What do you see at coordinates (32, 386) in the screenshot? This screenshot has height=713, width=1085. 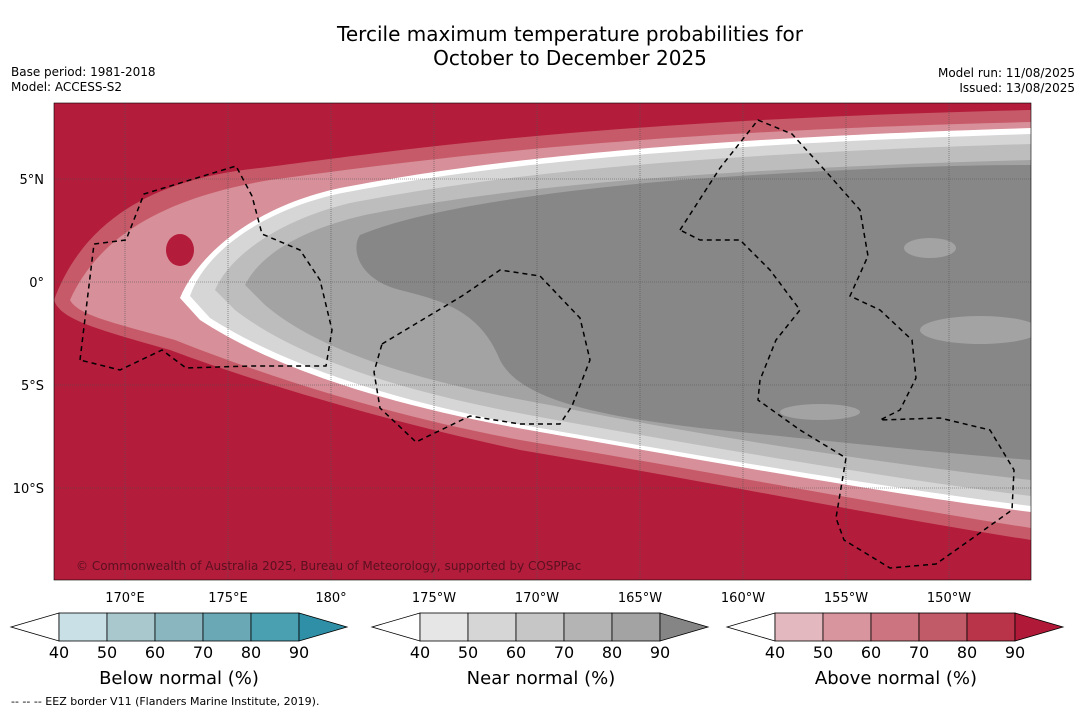 I see `lat-label: 5°S` at bounding box center [32, 386].